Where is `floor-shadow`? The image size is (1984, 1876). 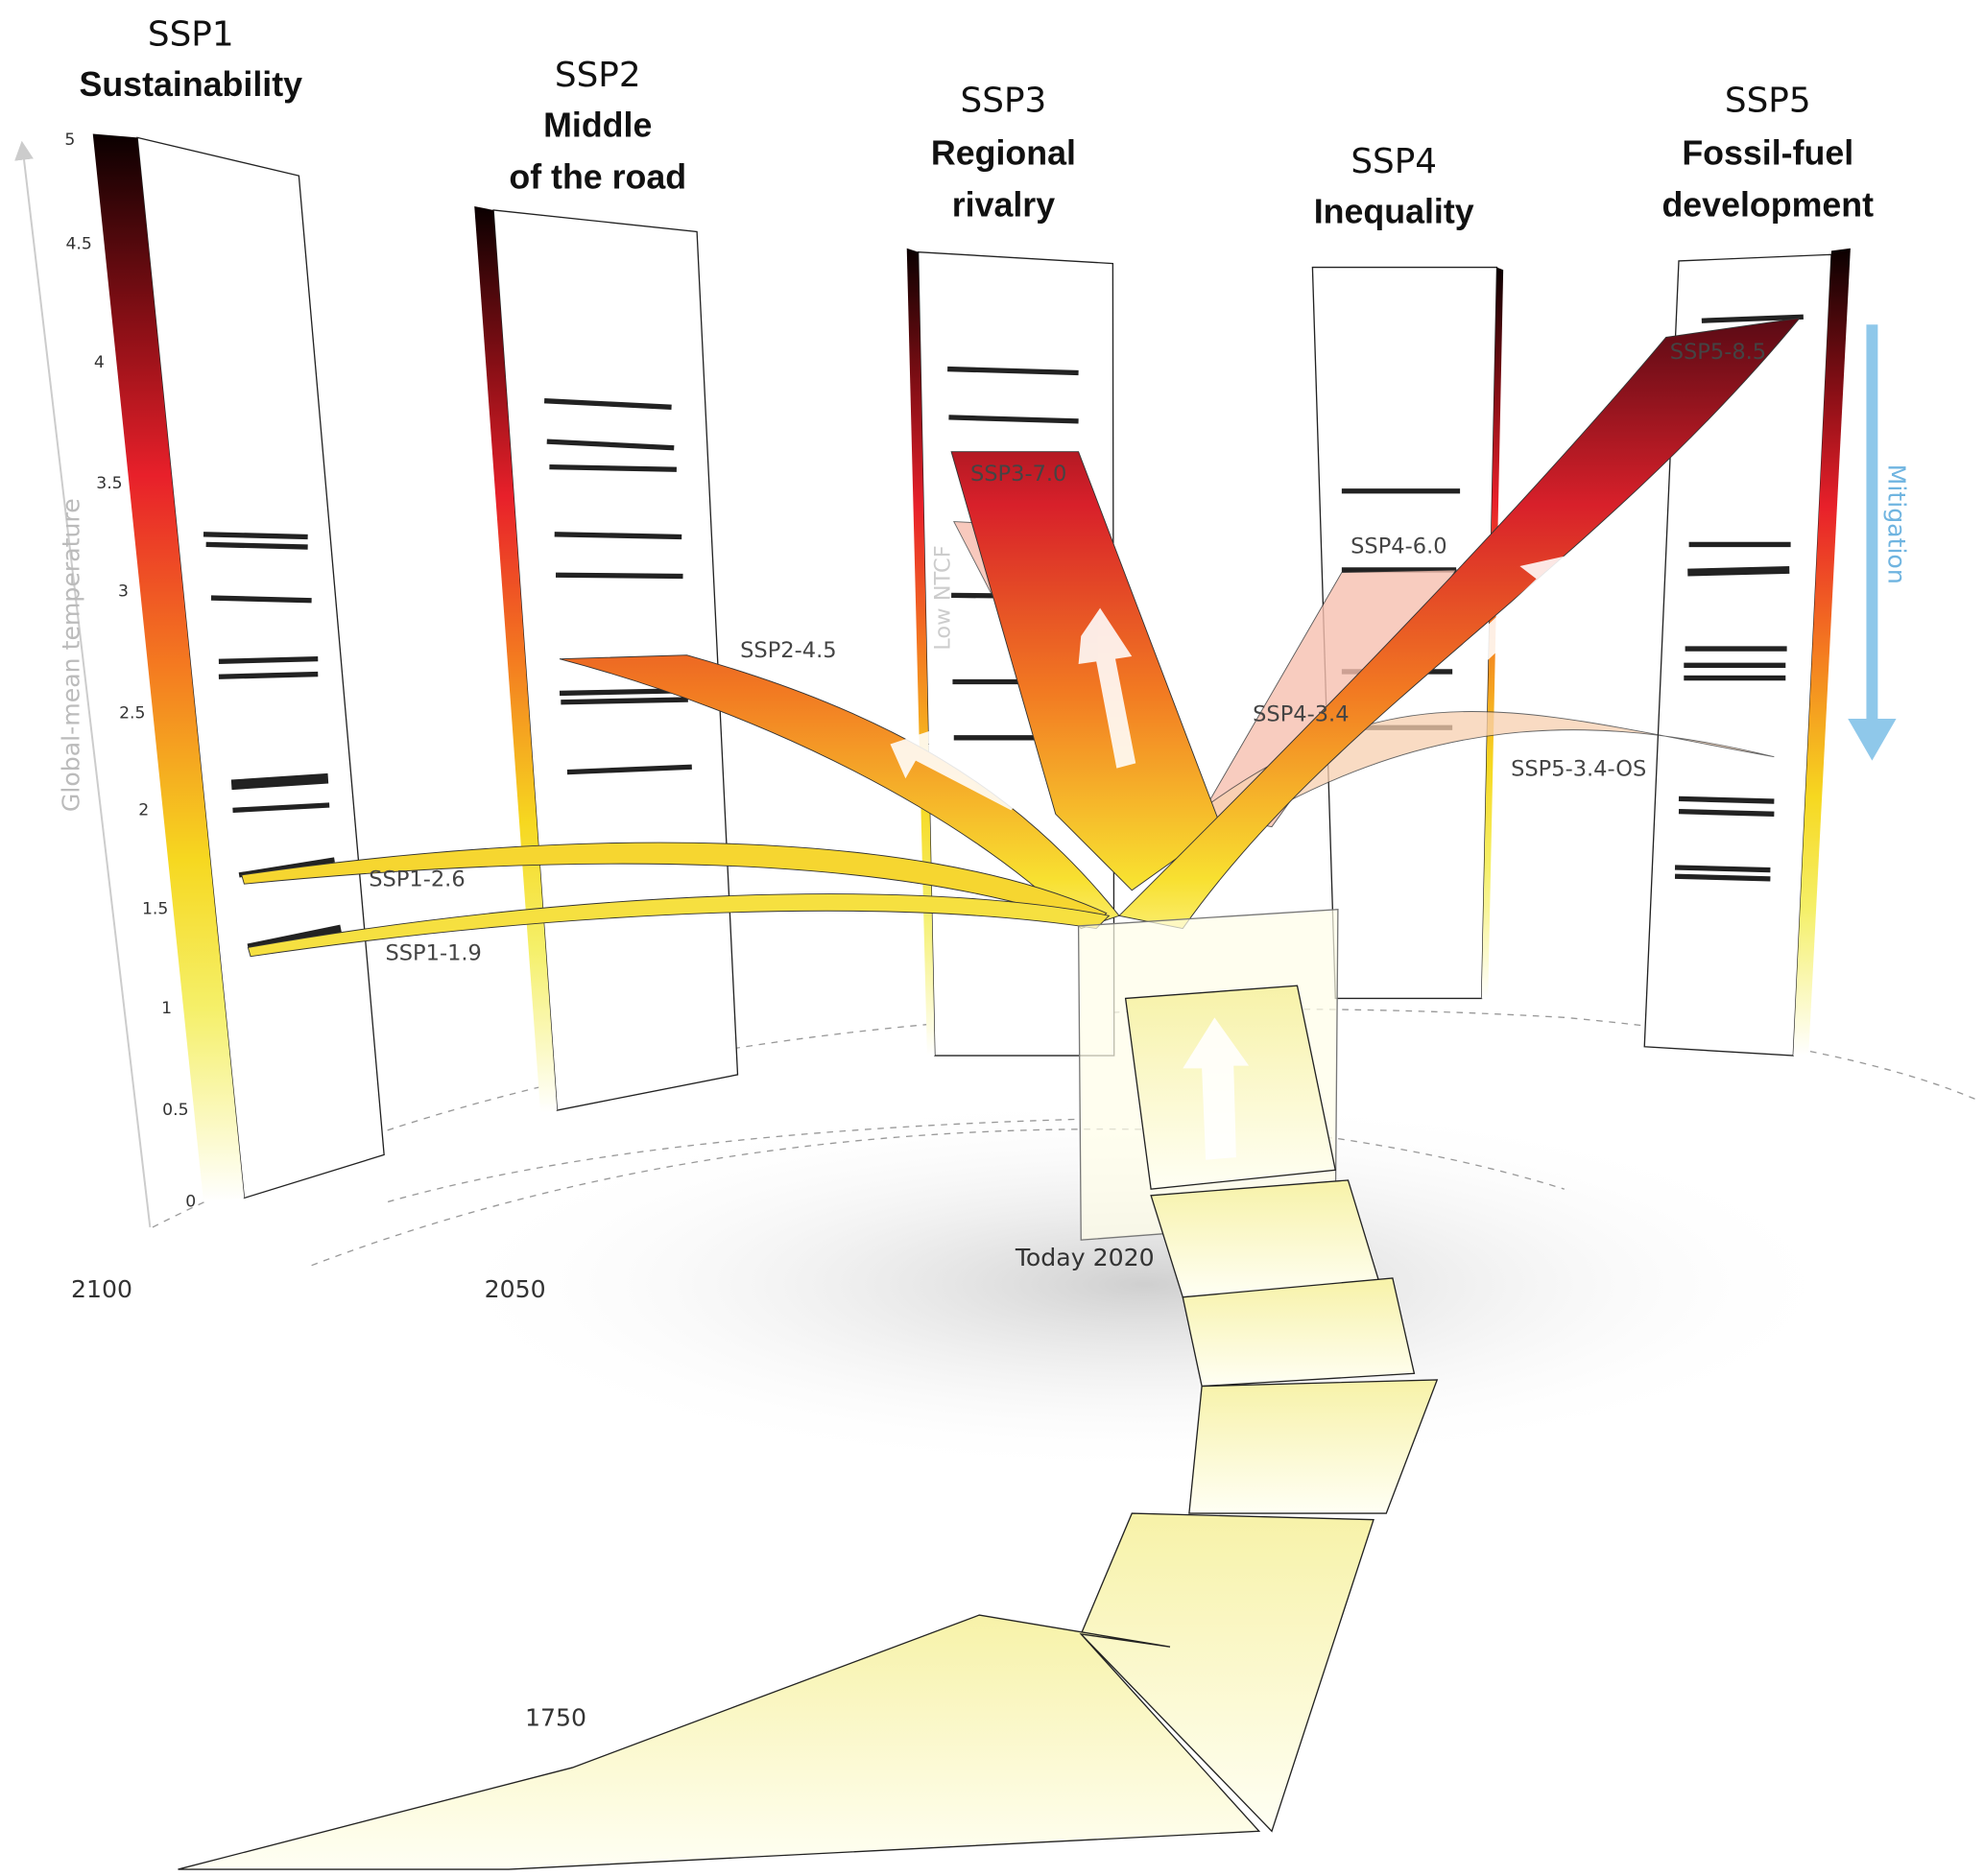 floor-shadow is located at coordinates (1144, 1284).